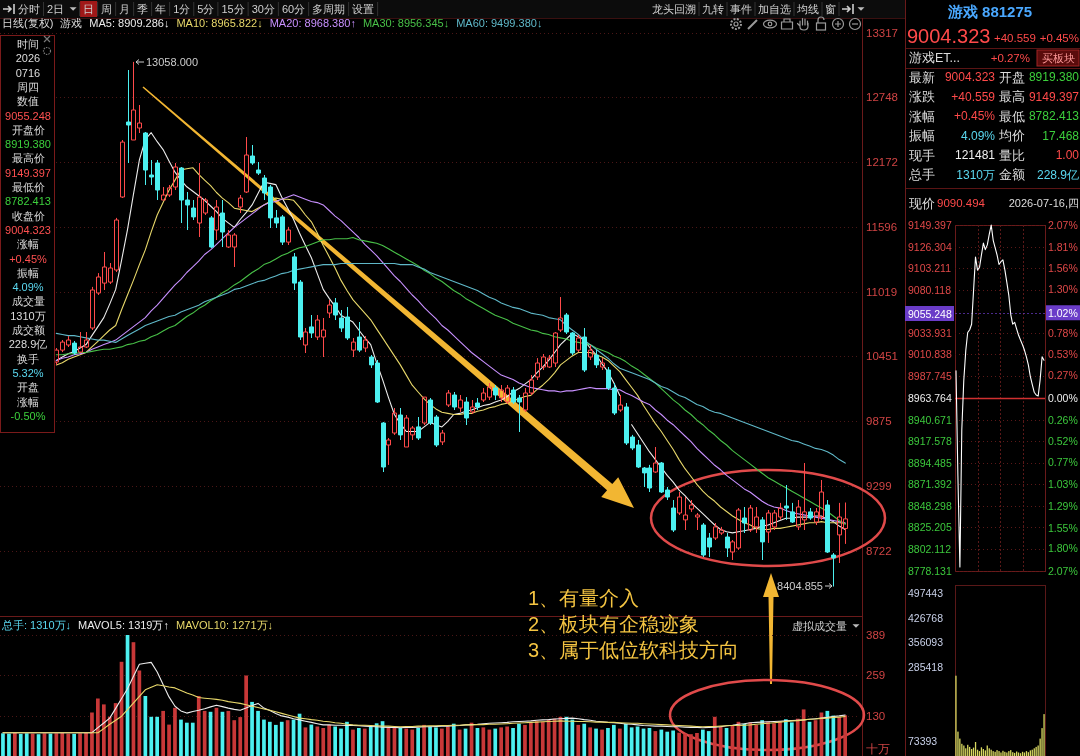 This screenshot has width=1080, height=756. What do you see at coordinates (930, 398) in the screenshot?
I see `y-tick-label: 8963.764` at bounding box center [930, 398].